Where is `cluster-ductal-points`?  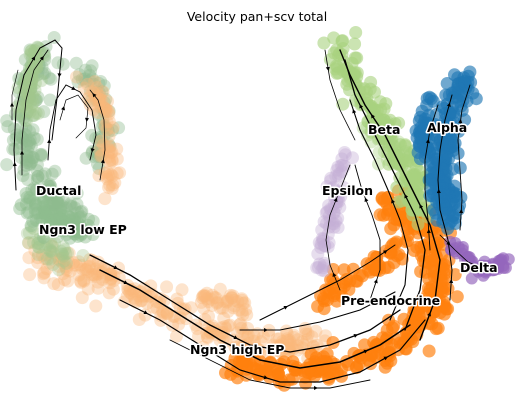
cluster-ductal-points is located at coordinates (44, 137).